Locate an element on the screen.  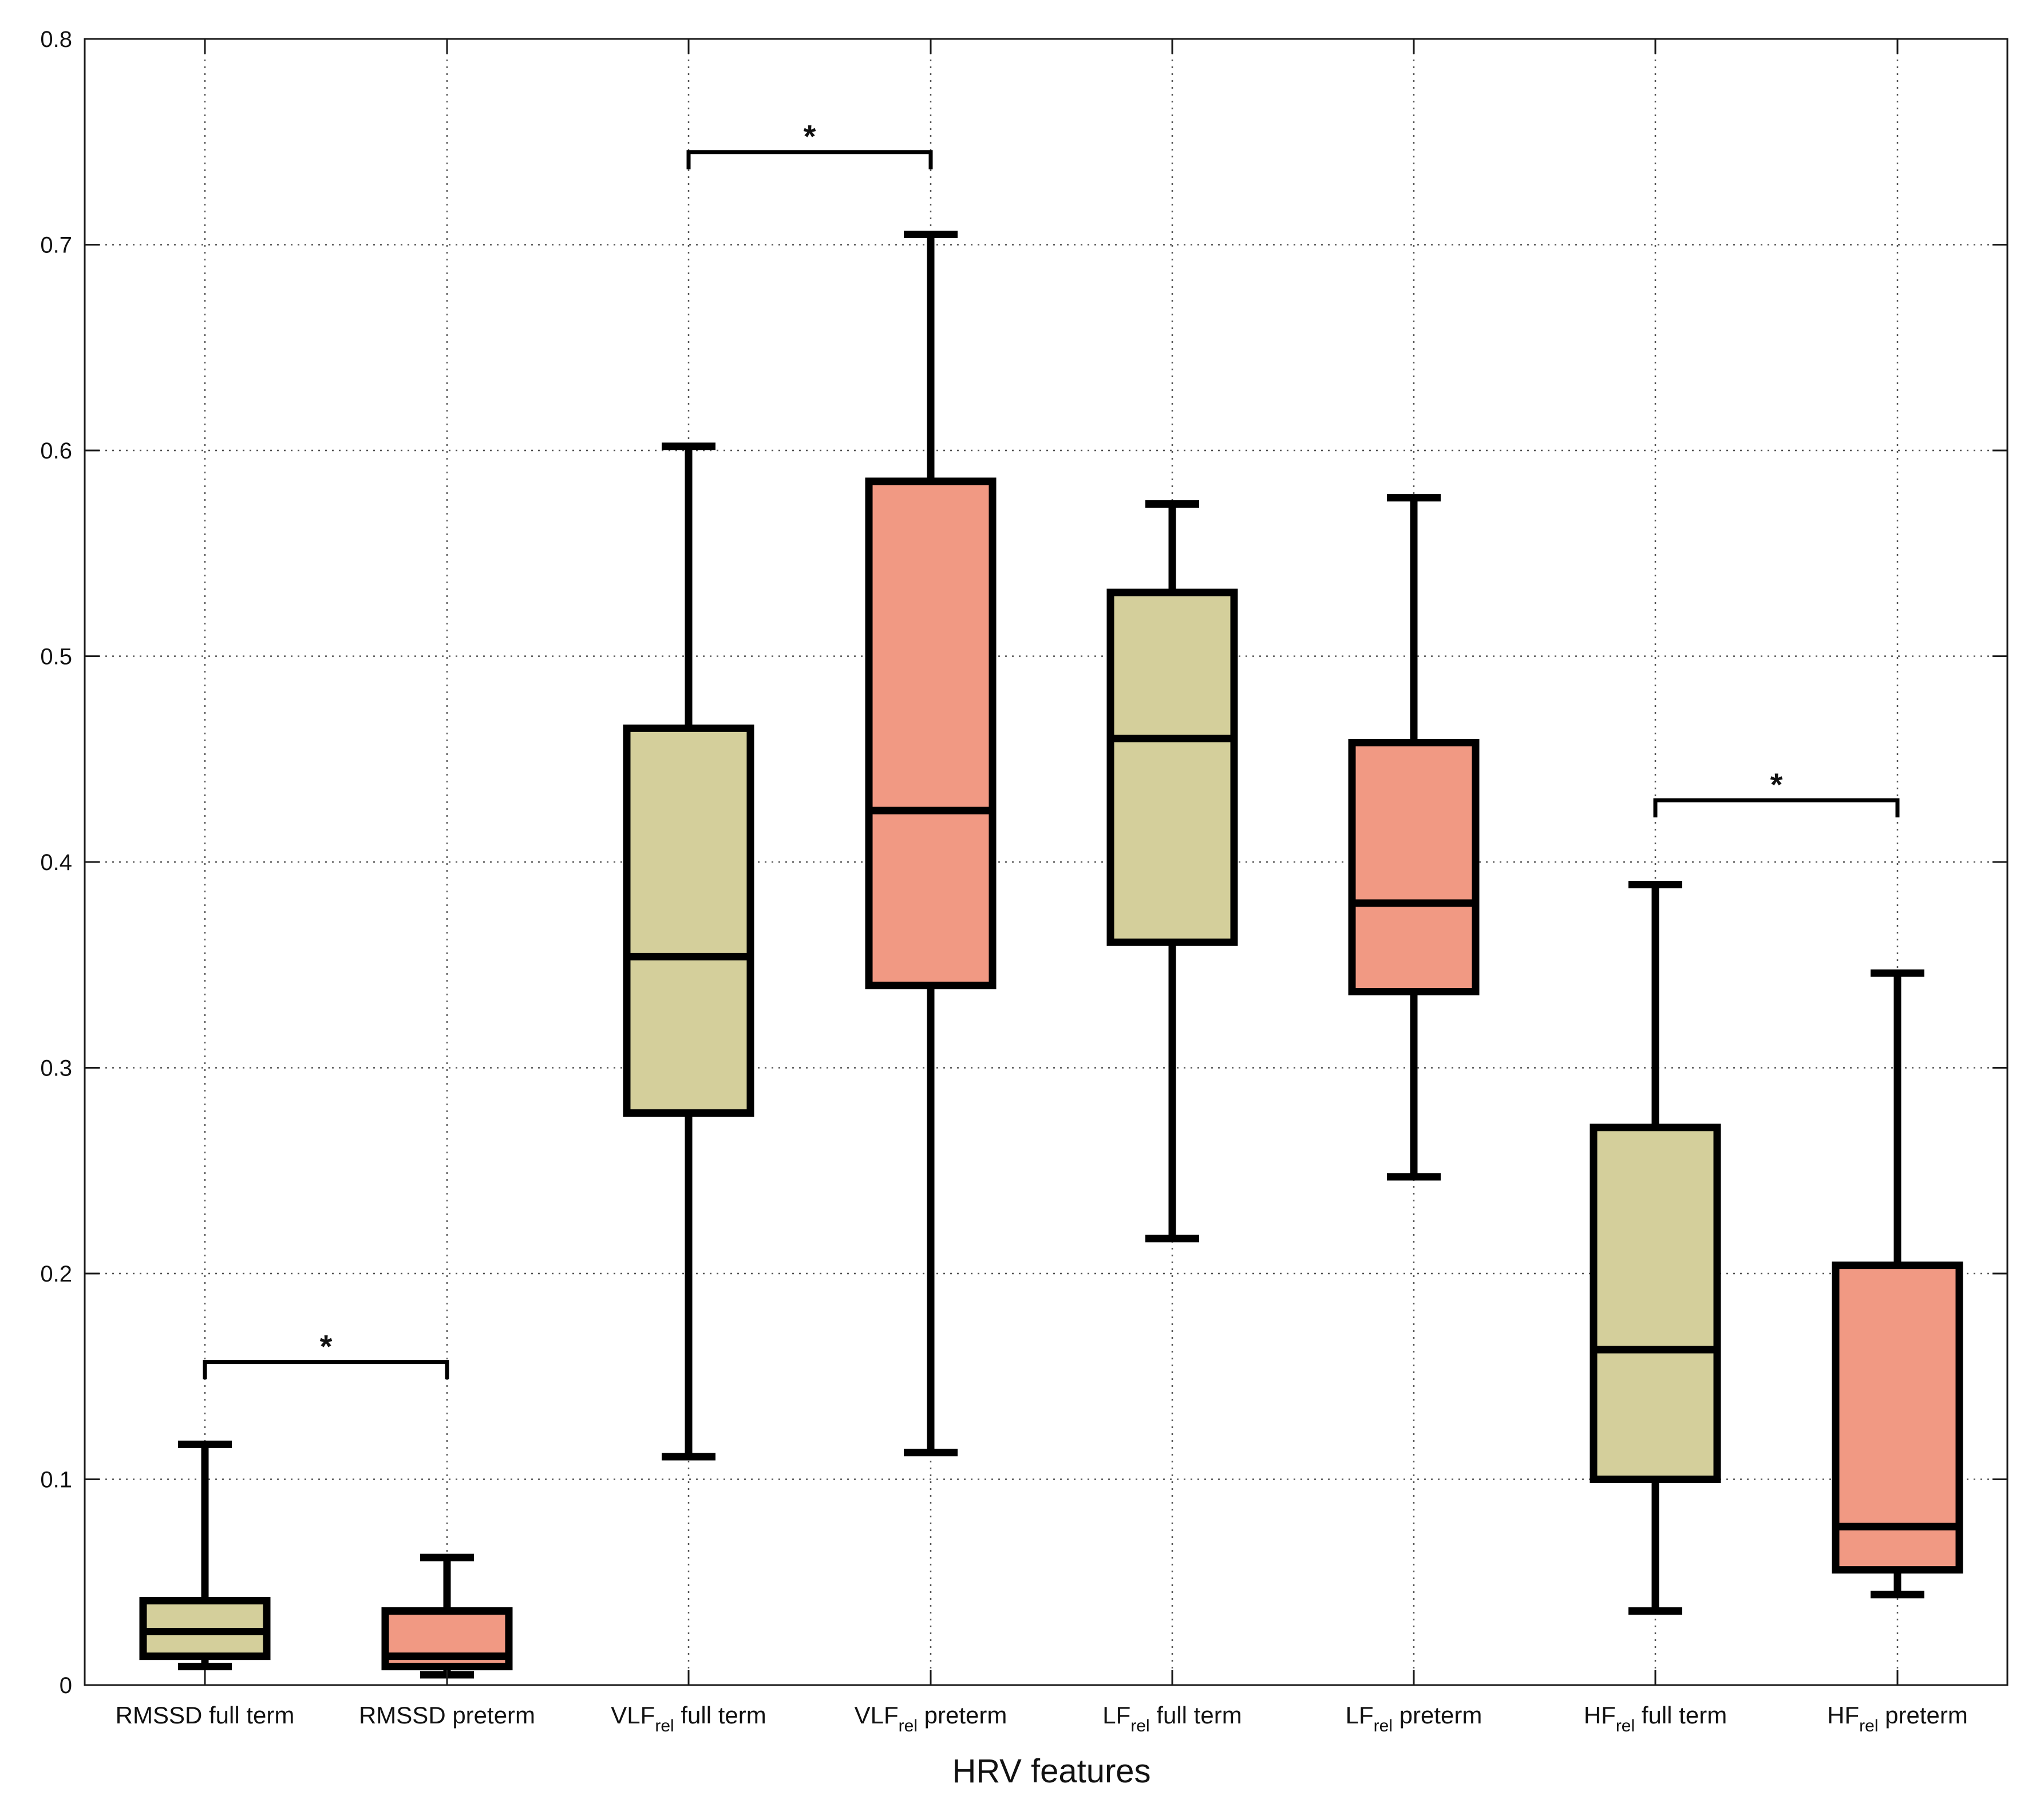
y-tick-label: 0.8 is located at coordinates (56, 40).